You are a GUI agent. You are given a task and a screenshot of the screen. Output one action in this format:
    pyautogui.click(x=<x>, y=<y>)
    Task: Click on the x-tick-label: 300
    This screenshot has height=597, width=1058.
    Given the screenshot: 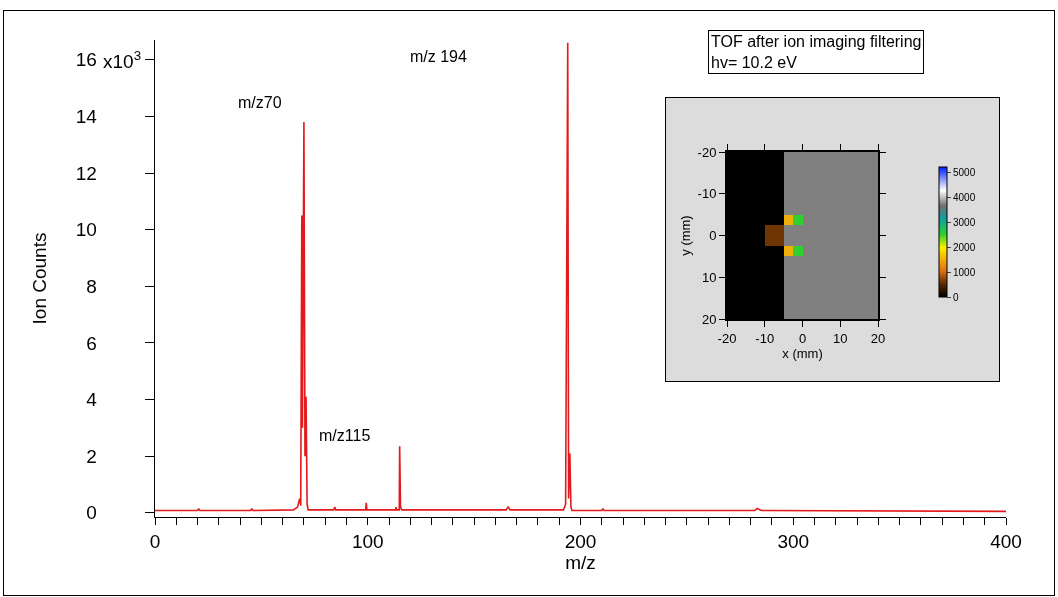 What is the action you would take?
    pyautogui.click(x=793, y=542)
    